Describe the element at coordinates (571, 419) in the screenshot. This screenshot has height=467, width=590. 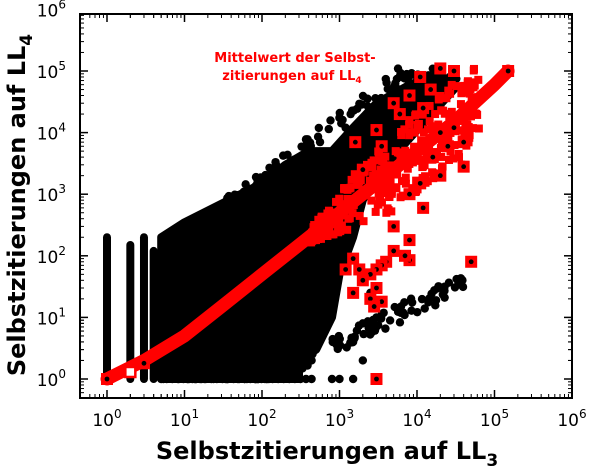
I see `x-tick-label: 10⁶` at that location.